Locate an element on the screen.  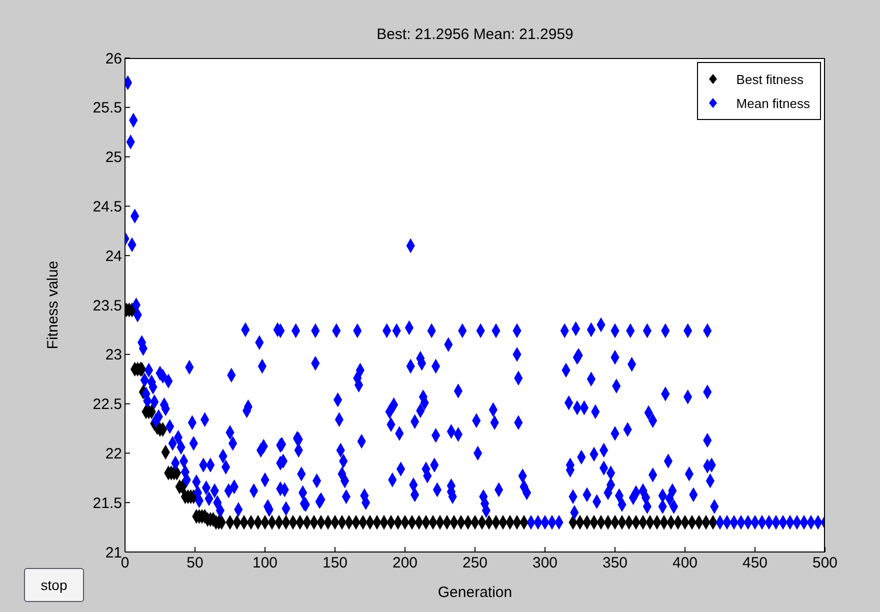
x-tick-label: 300 is located at coordinates (545, 563).